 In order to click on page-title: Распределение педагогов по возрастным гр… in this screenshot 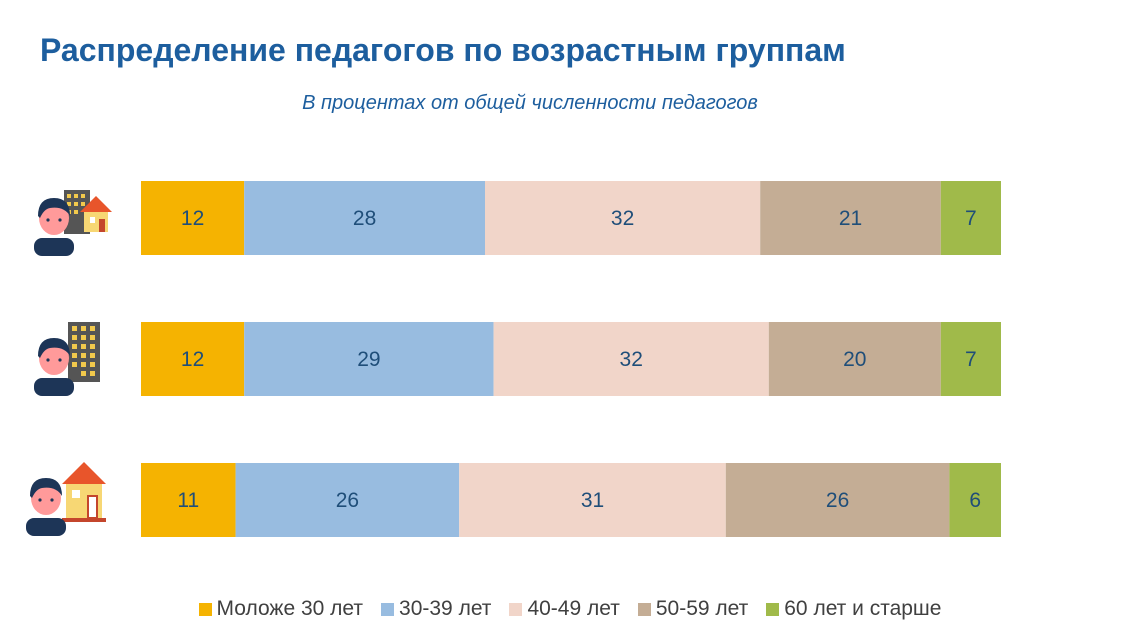, I will do `click(443, 50)`.